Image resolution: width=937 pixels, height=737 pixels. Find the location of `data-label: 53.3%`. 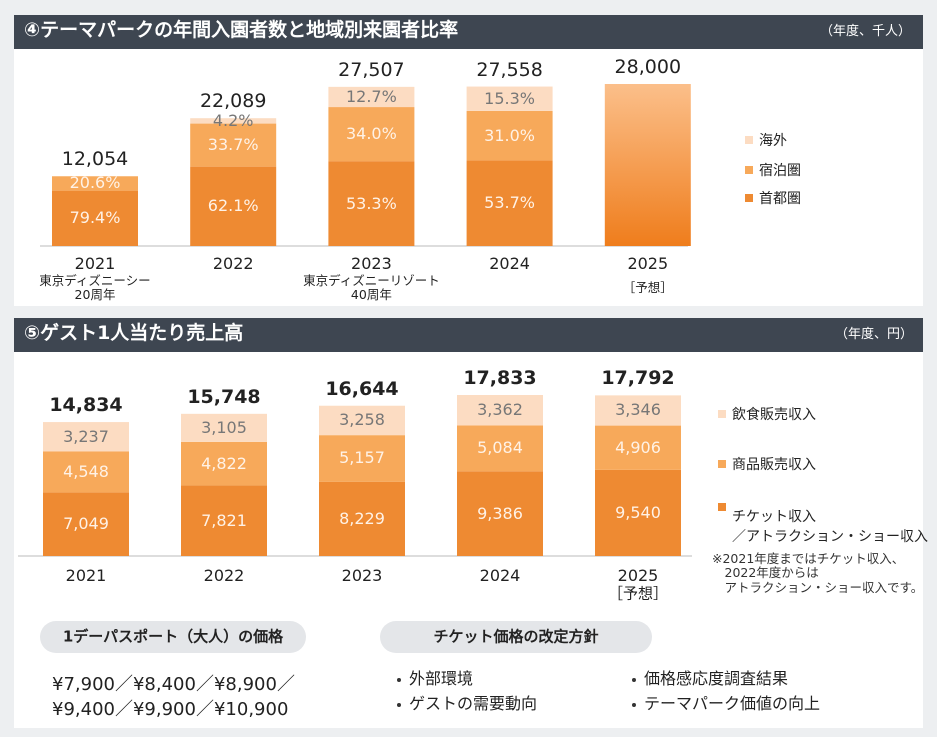

data-label: 53.3% is located at coordinates (371, 203).